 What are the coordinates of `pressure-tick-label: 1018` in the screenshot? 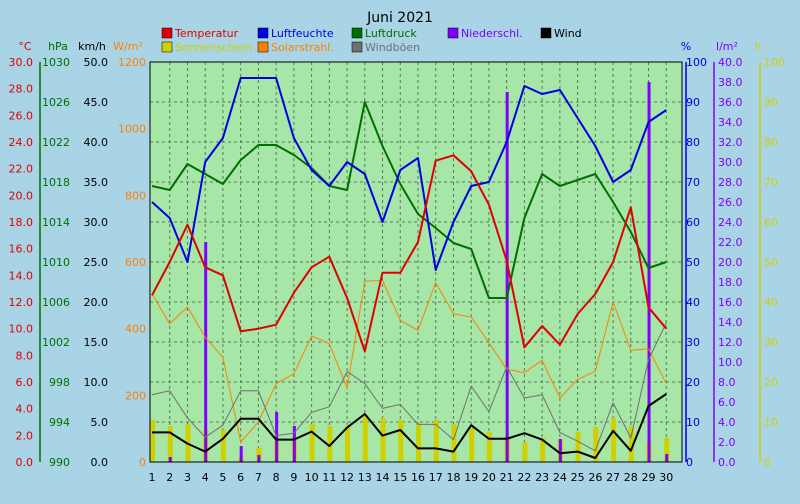 It's located at (56, 182).